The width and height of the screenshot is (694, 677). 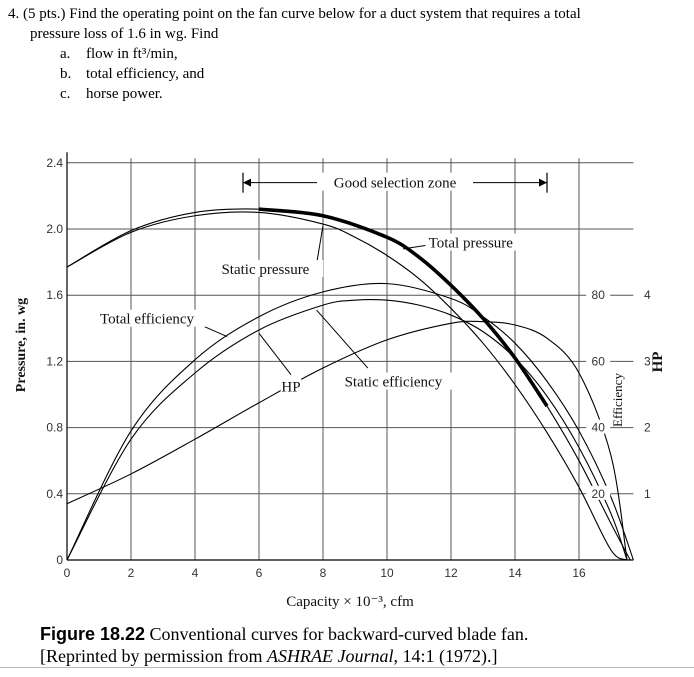 I want to click on question-item-a: a. flow in ft³/min,, so click(x=294, y=54).